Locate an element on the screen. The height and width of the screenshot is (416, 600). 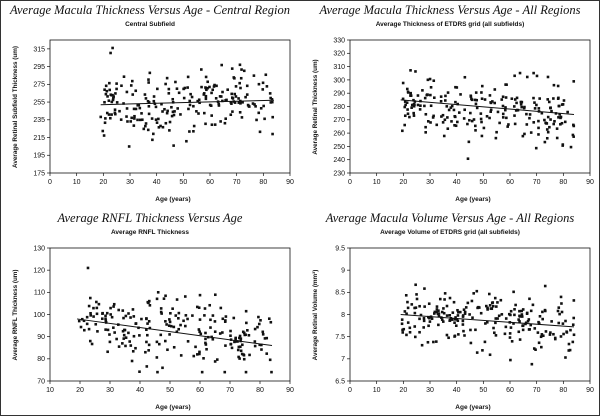
x-tick-label: 40 is located at coordinates (457, 390).